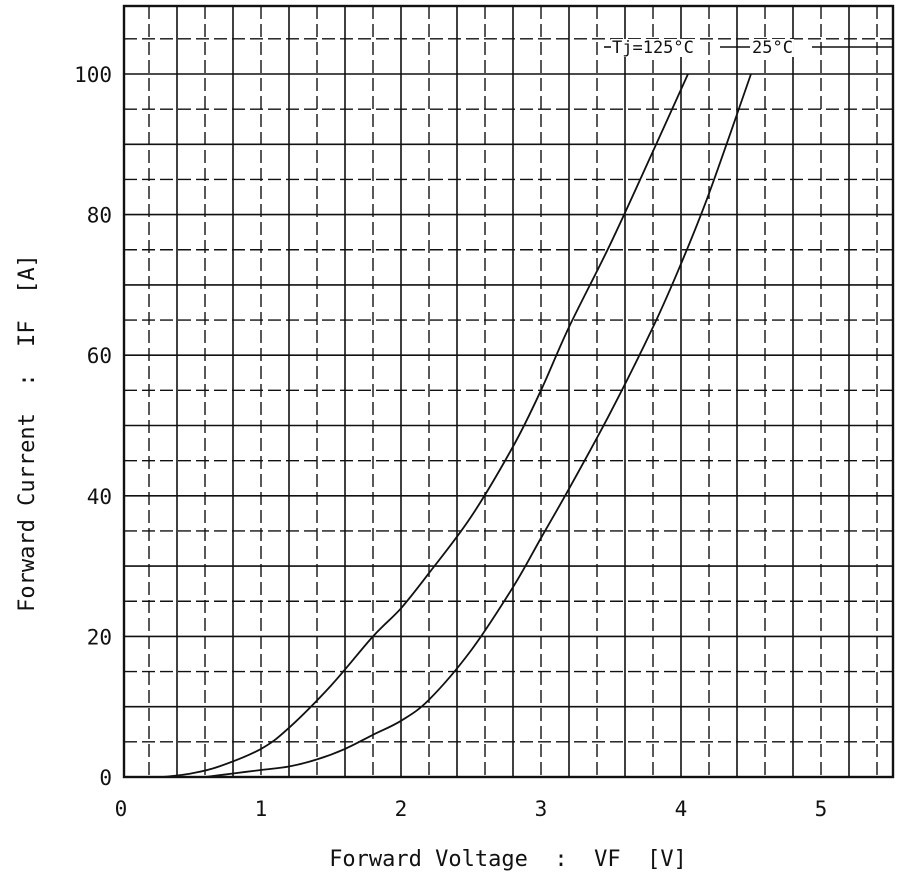 The image size is (897, 880). I want to click on y-tick-label: 80, so click(99, 216).